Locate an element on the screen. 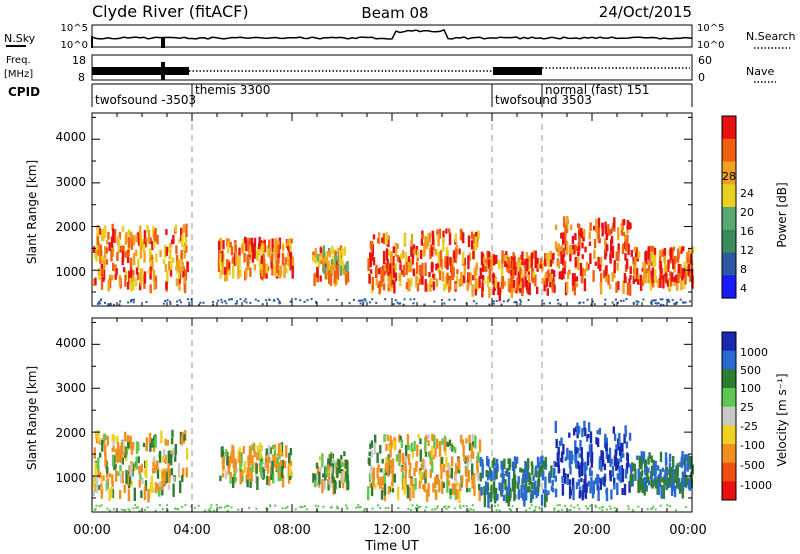 This screenshot has width=800, height=554. xtick-0: 00:00 is located at coordinates (91, 530).